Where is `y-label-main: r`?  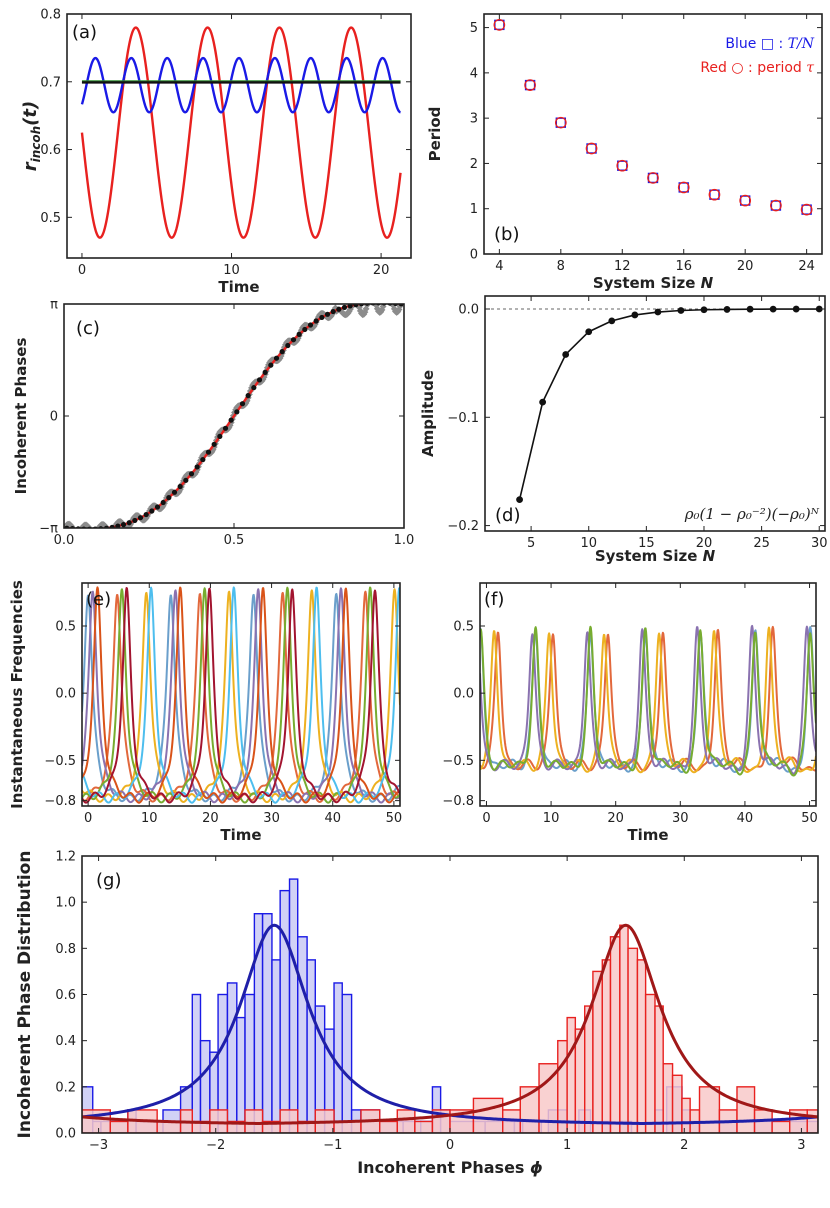 y-label-main: r is located at coordinates (30, 166).